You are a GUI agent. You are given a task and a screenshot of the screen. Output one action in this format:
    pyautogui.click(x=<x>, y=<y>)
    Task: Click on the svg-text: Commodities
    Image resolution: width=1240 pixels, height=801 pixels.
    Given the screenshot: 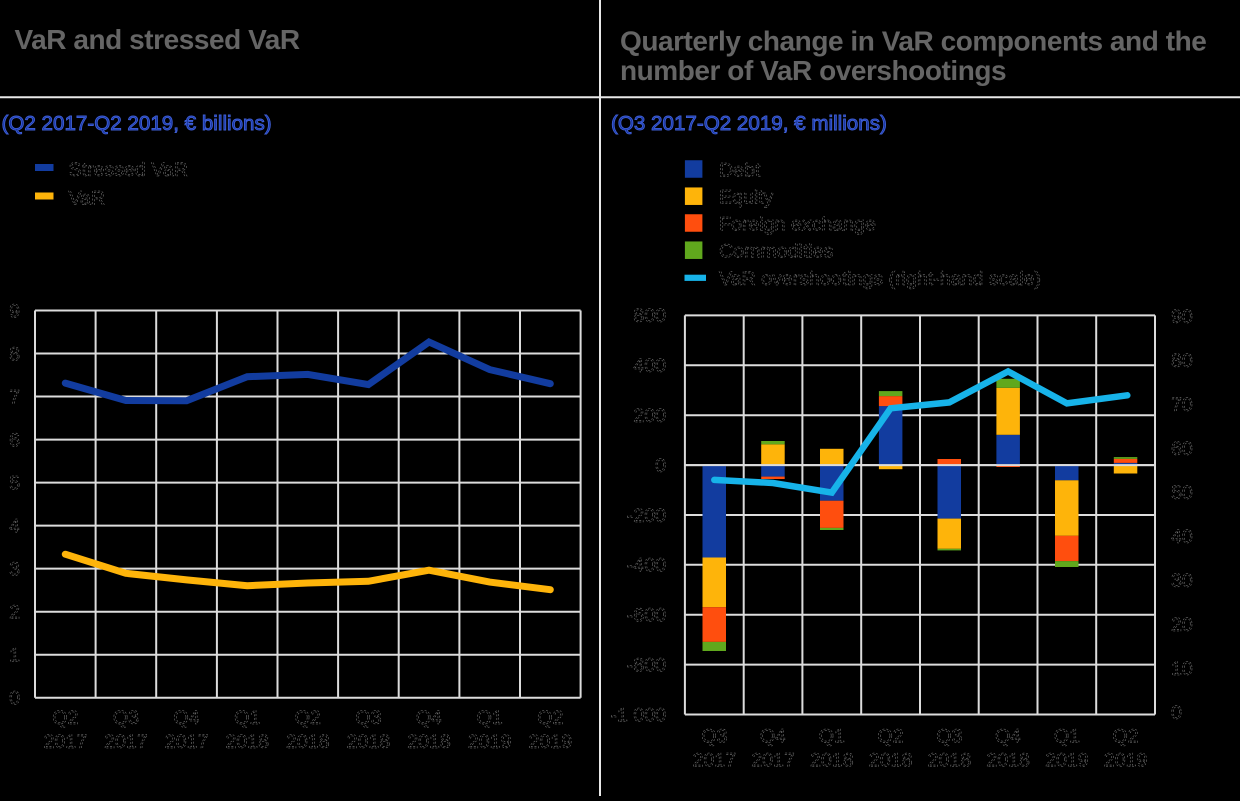 What is the action you would take?
    pyautogui.click(x=776, y=252)
    